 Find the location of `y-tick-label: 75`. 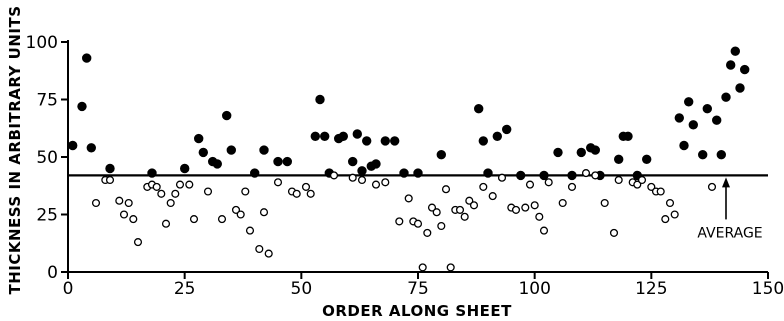

y-tick-label: 75 is located at coordinates (47, 101).